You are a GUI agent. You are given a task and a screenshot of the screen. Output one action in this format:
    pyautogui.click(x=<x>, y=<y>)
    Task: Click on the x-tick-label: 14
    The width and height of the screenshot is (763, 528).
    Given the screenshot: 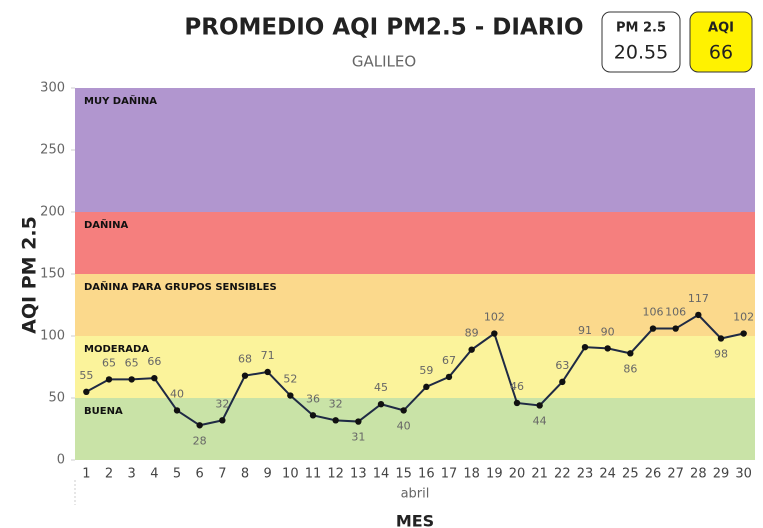 What is the action you would take?
    pyautogui.click(x=381, y=474)
    